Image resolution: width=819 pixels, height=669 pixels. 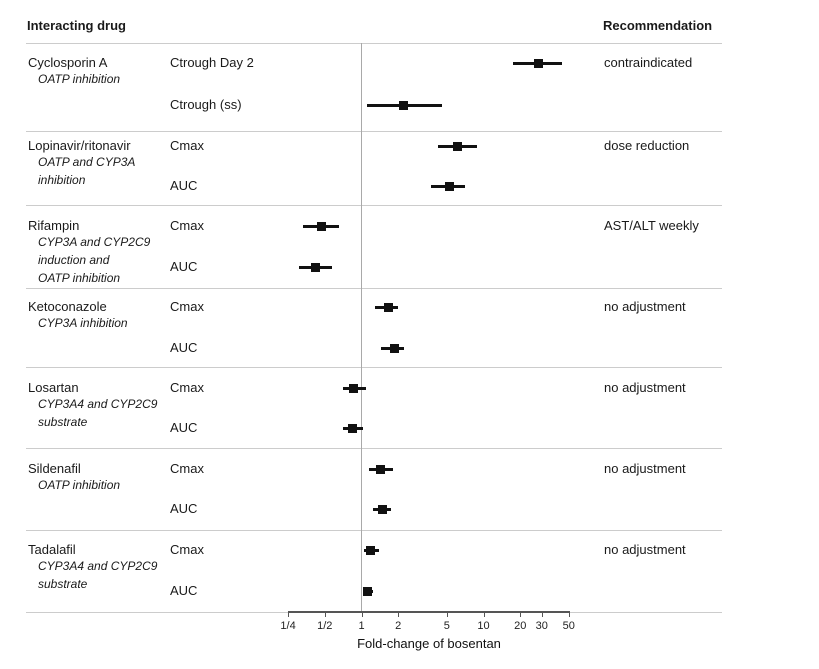 What do you see at coordinates (483, 626) in the screenshot?
I see `x-axis-tick-label: 10` at bounding box center [483, 626].